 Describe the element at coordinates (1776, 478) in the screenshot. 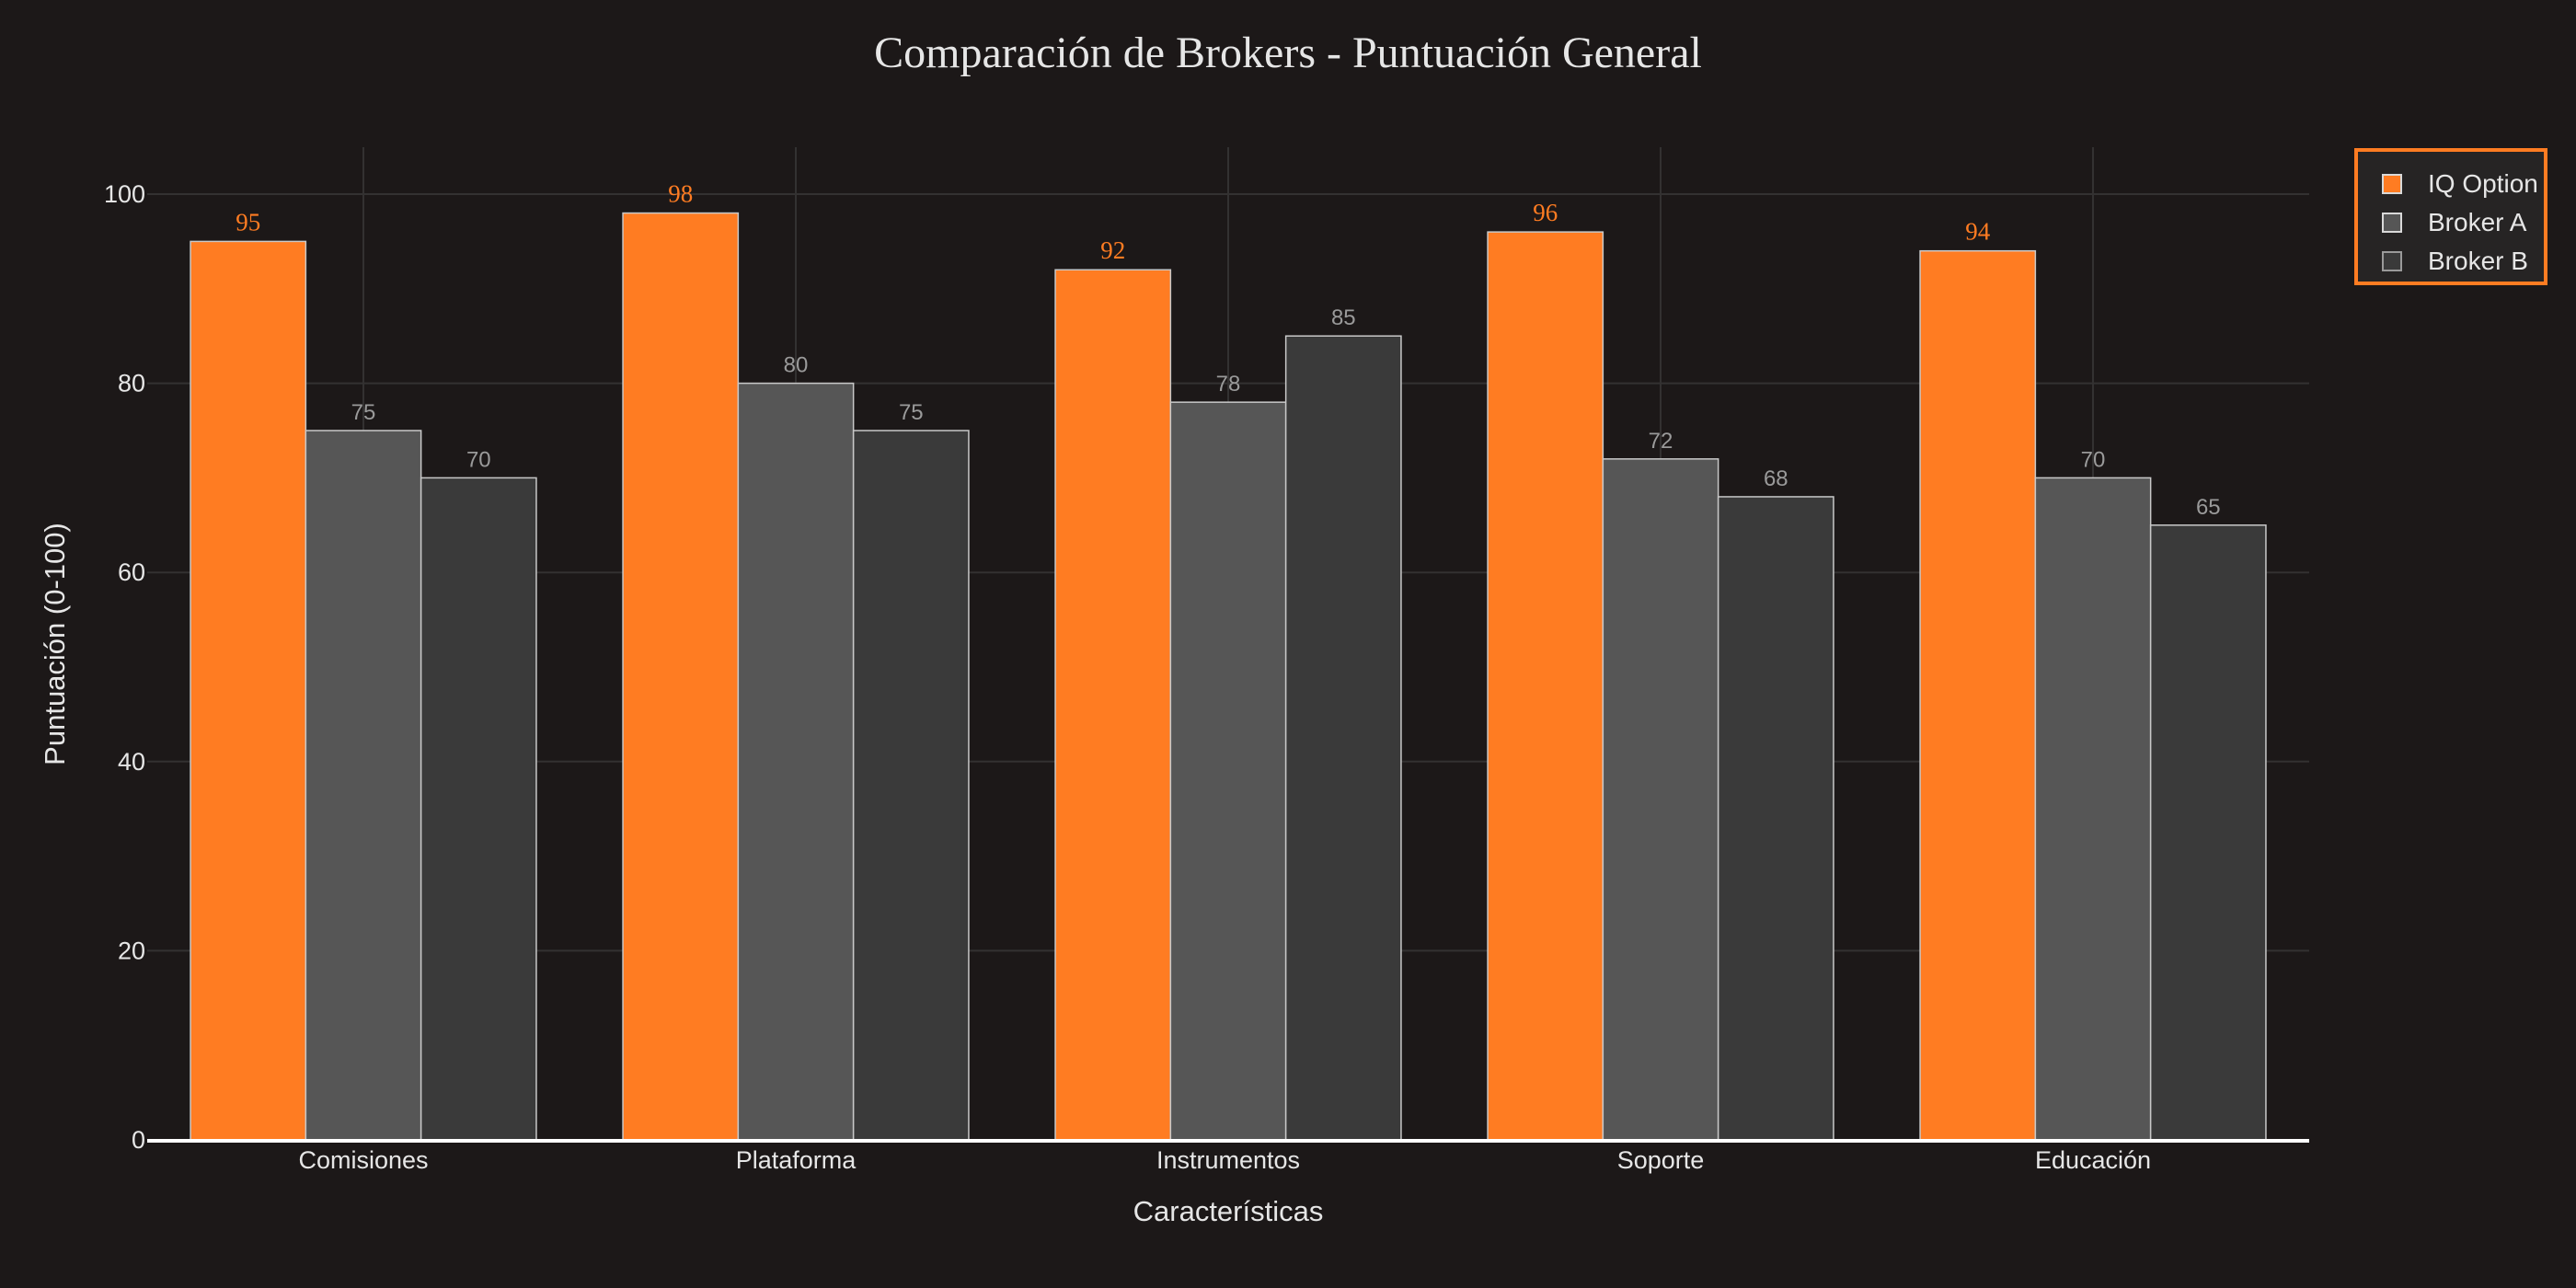

I see `bar-value-label: 68` at that location.